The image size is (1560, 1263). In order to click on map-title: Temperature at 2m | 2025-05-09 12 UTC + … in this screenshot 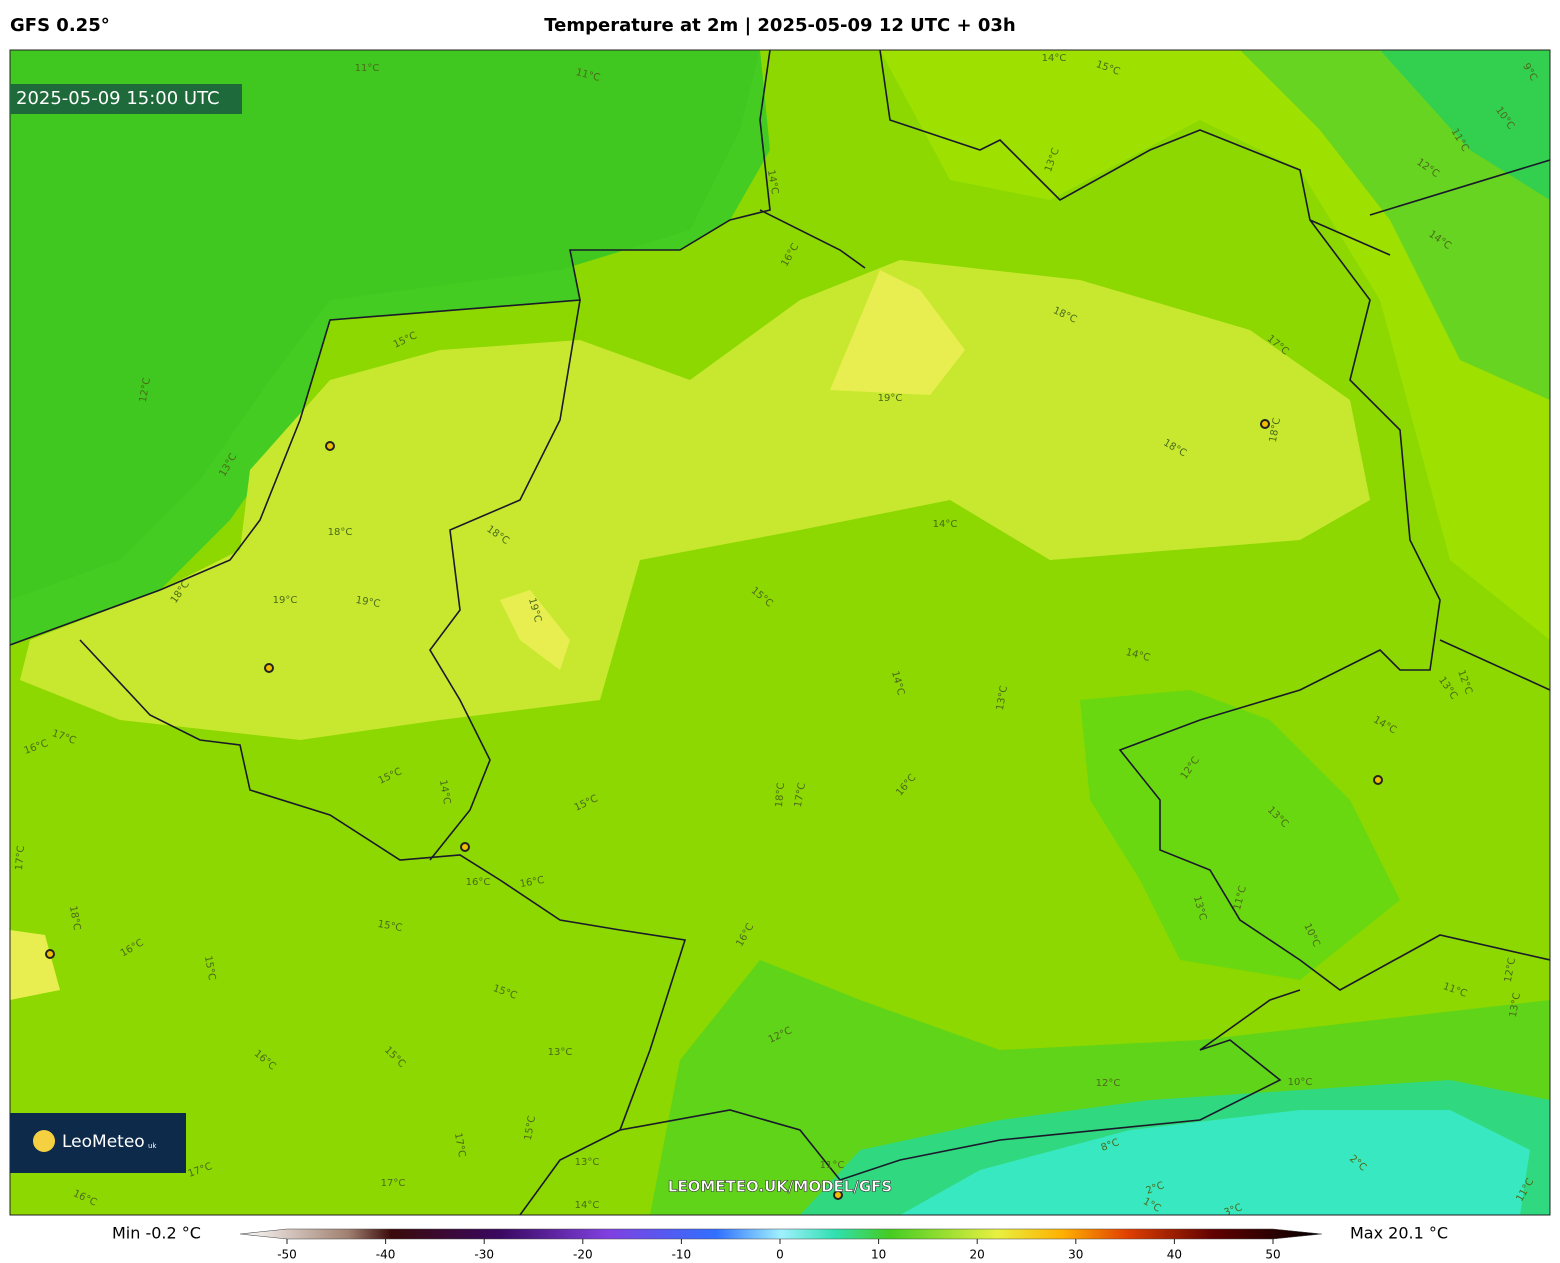, I will do `click(779, 25)`.